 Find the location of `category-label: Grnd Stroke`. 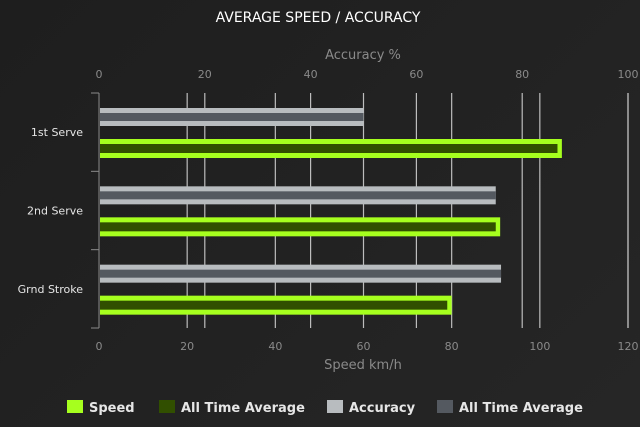

category-label: Grnd Stroke is located at coordinates (51, 289).